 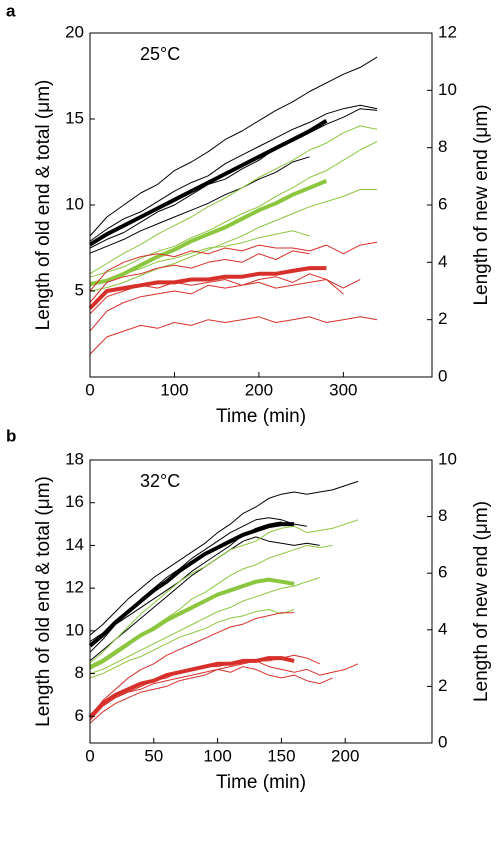 What do you see at coordinates (447, 31) in the screenshot?
I see `y2-tick-label: 12` at bounding box center [447, 31].